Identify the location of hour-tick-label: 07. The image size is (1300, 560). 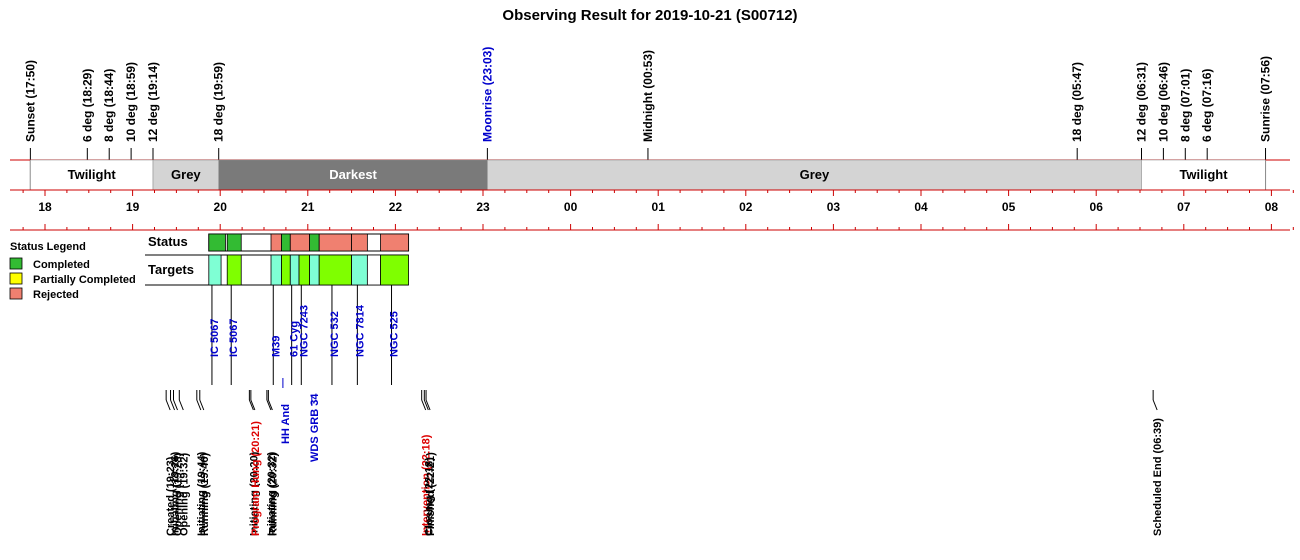
(1184, 207).